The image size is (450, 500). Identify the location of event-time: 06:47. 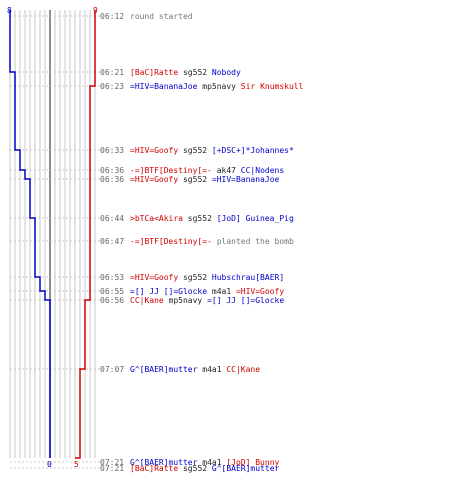
(112, 241).